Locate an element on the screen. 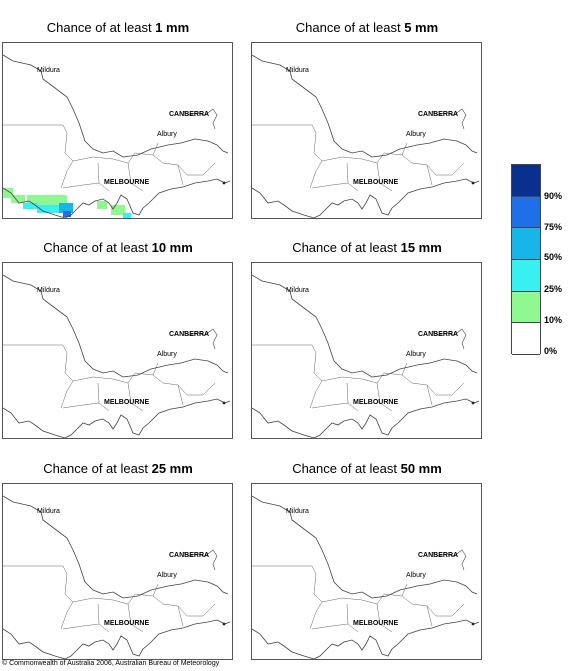 Image resolution: width=570 pixels, height=671 pixels. panel-title: Chance of at least 15 mm is located at coordinates (367, 247).